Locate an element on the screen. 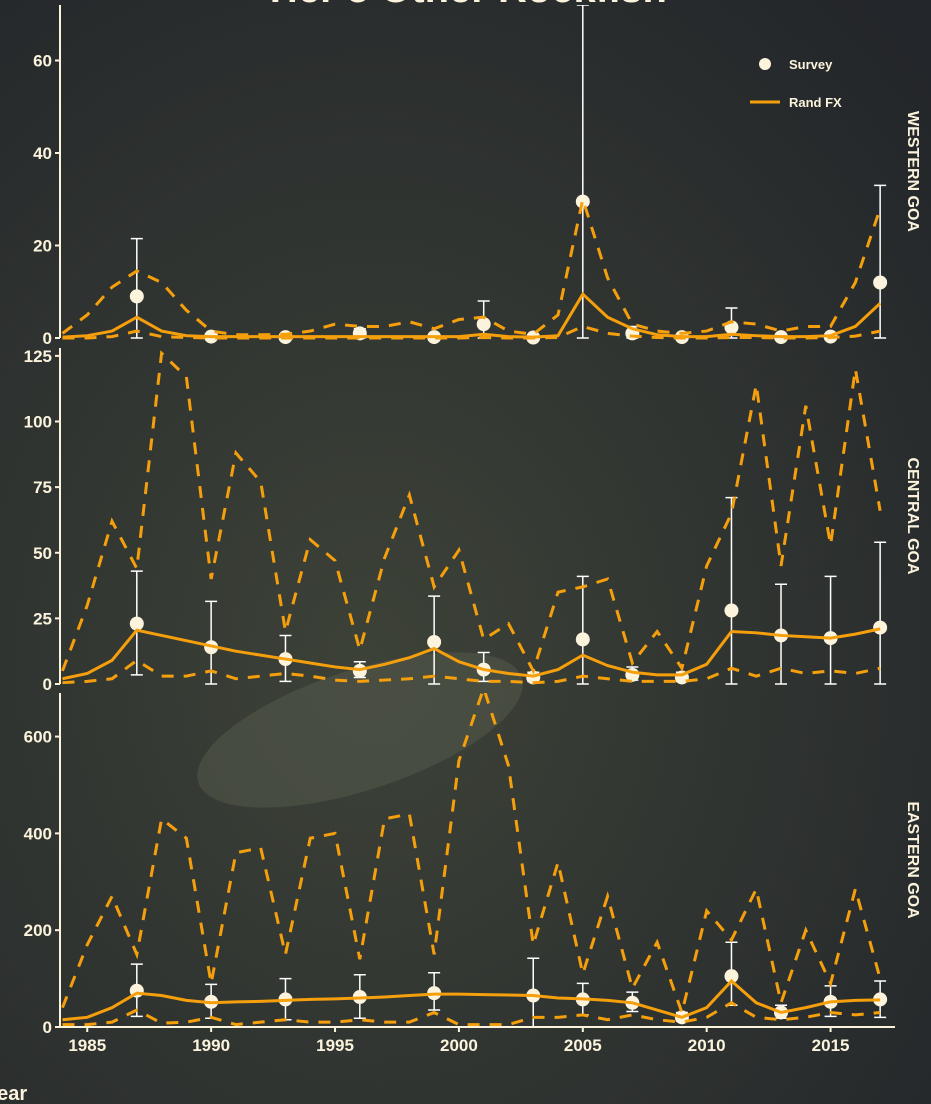  y-tick-label: 40 is located at coordinates (42, 153).